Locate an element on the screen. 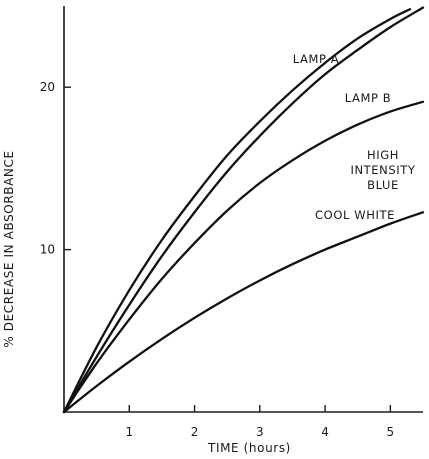 The image size is (429, 459). x-tick-label-3: 3 is located at coordinates (260, 432).